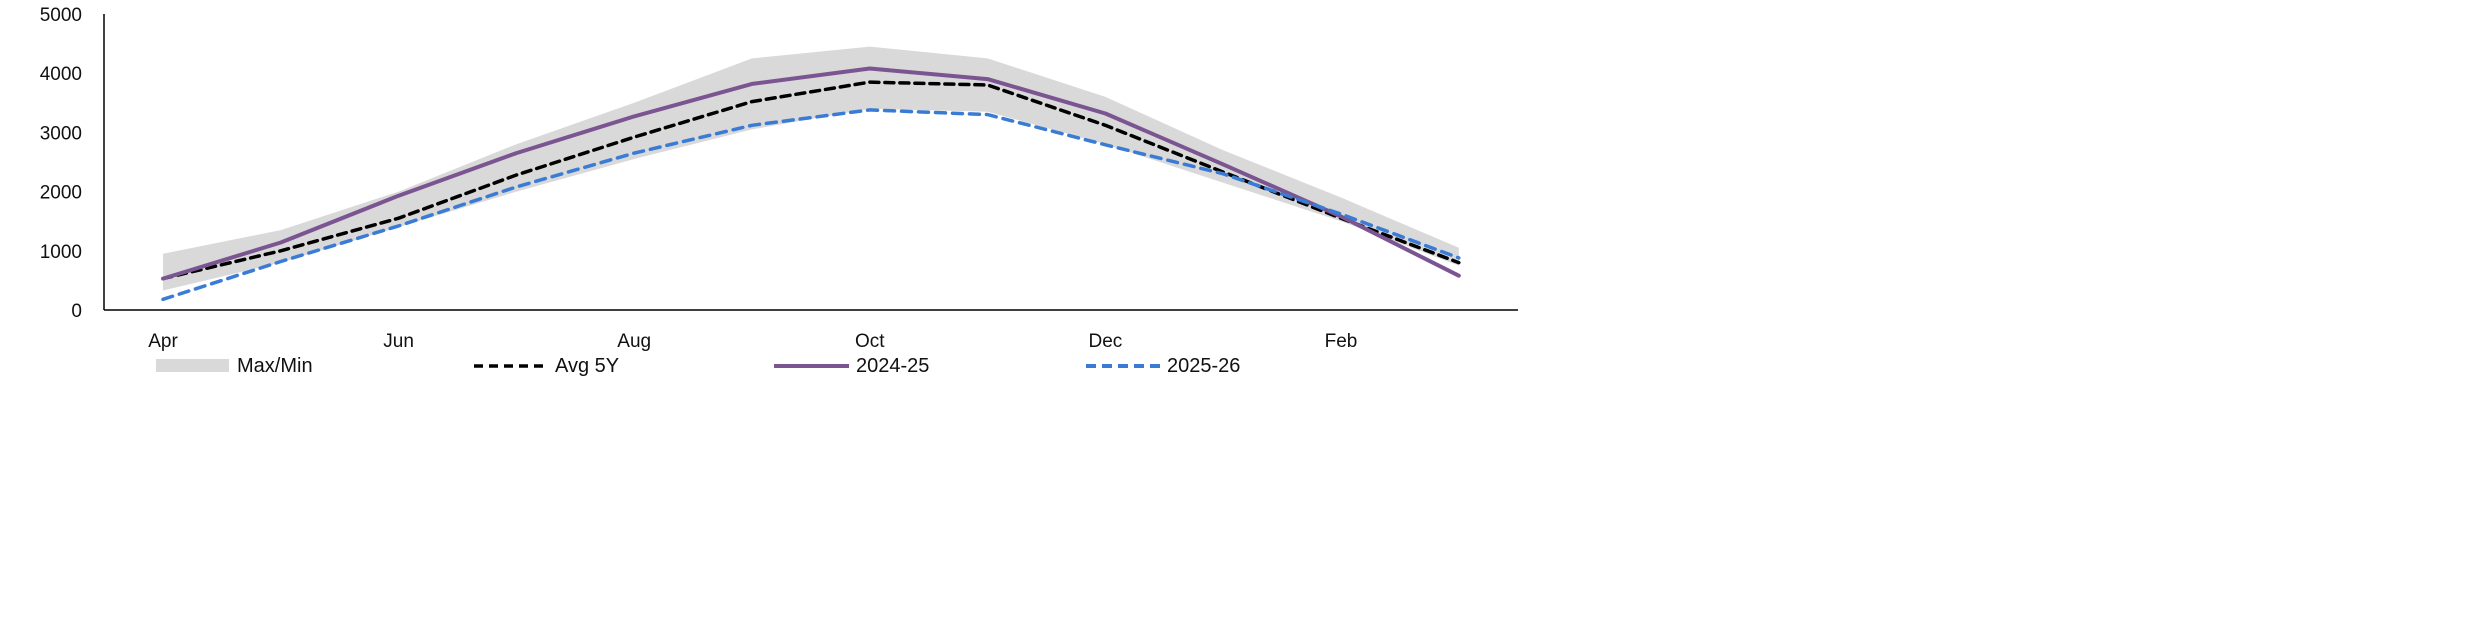 This screenshot has height=627, width=2492. Describe the element at coordinates (192, 365) in the screenshot. I see `legend-swatch-max-min` at that location.